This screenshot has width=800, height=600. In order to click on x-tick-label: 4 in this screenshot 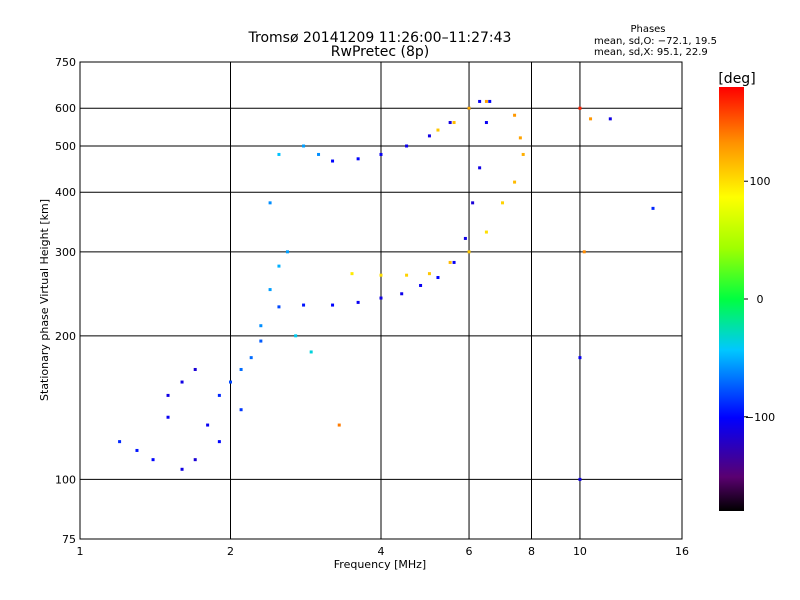, I will do `click(381, 551)`.